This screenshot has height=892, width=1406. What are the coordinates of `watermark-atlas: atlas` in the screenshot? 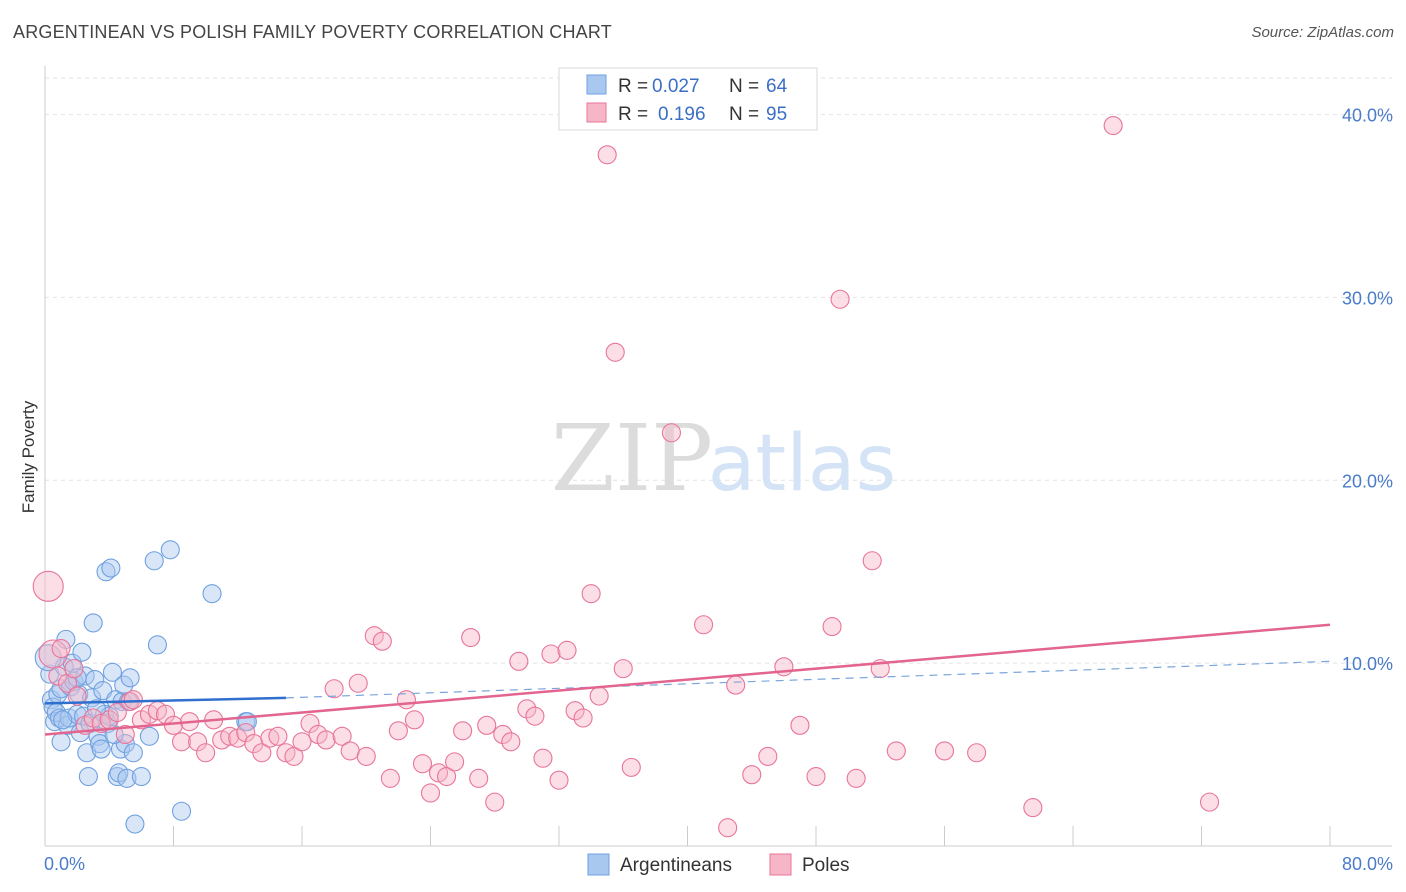 It's located at (802, 464).